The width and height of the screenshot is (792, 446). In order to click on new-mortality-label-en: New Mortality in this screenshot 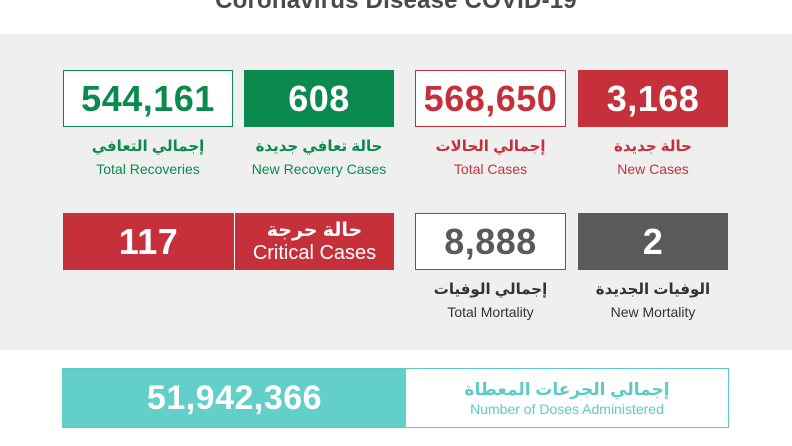, I will do `click(653, 312)`.